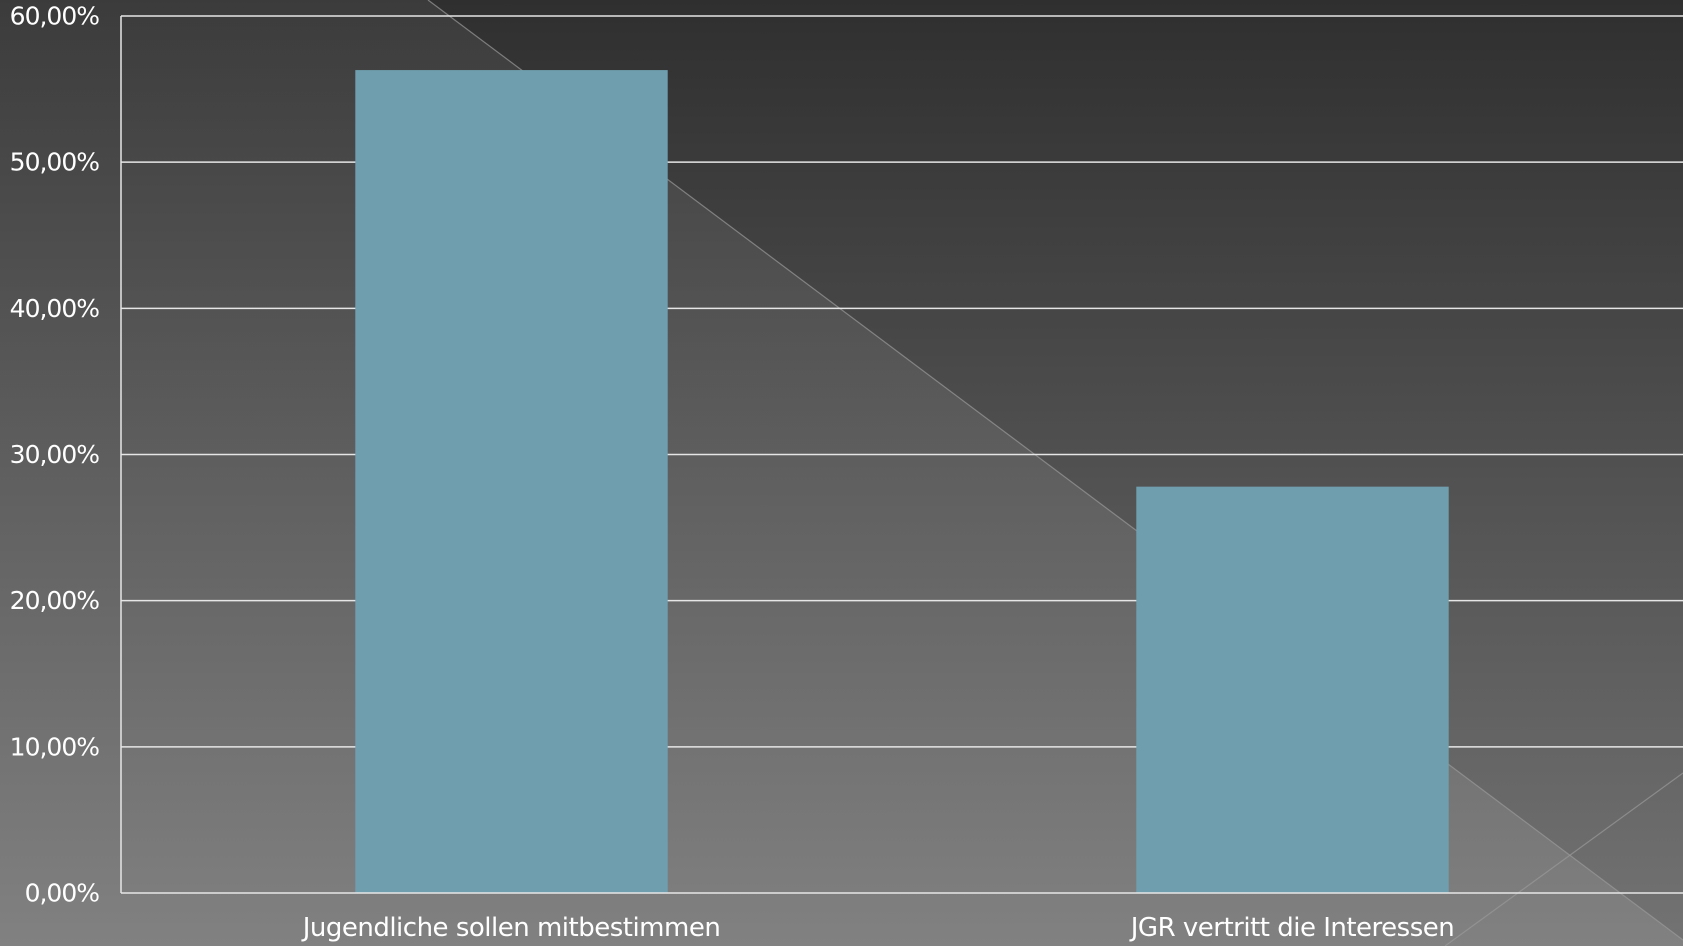 This screenshot has width=1683, height=946. Describe the element at coordinates (511, 928) in the screenshot. I see `x-category-label: Jugendliche sollen mitbestimmen` at that location.